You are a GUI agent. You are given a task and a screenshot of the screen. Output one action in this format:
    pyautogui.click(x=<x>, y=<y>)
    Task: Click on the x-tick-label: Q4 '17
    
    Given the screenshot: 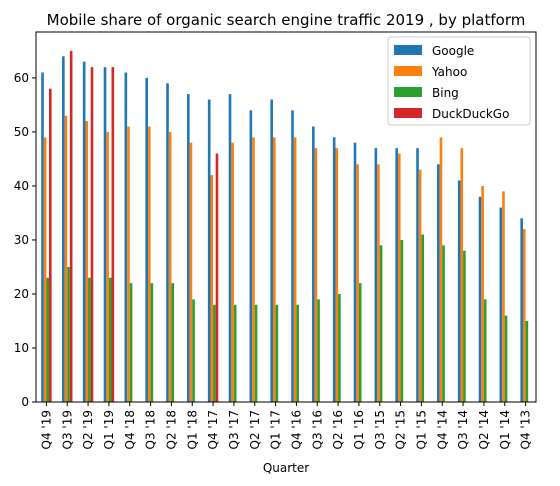 What is the action you would take?
    pyautogui.click(x=213, y=429)
    